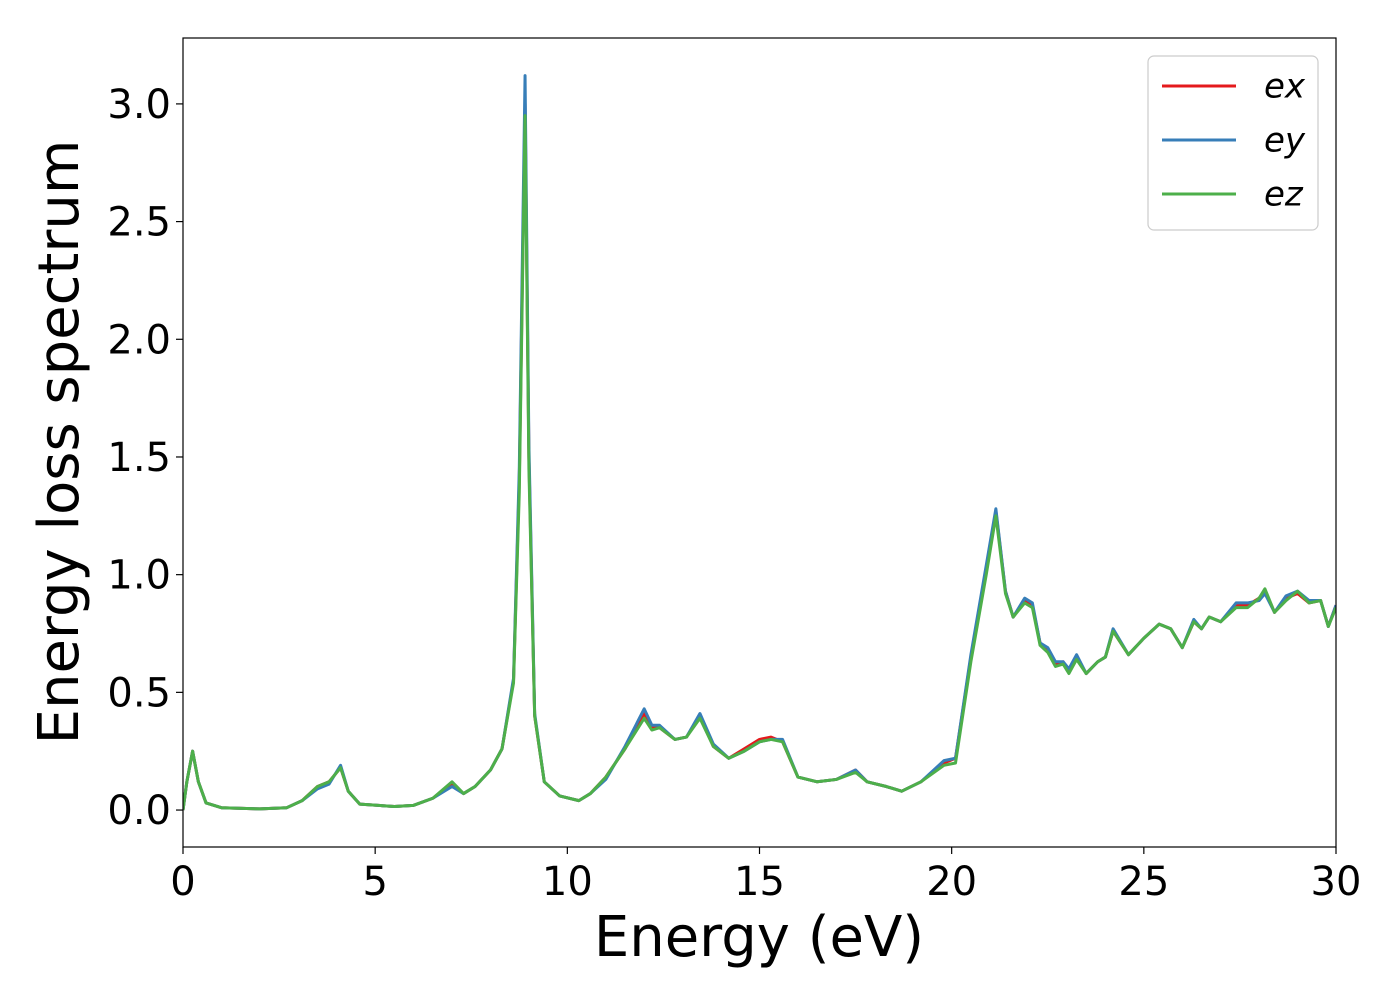 Image resolution: width=1400 pixels, height=1000 pixels. Describe the element at coordinates (374, 882) in the screenshot. I see `x-tick-label: 5` at that location.